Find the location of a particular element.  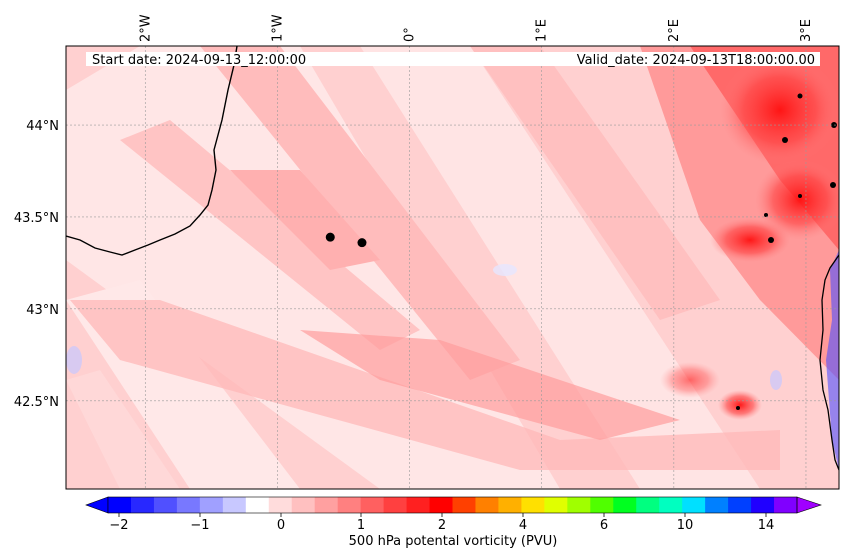

latitude-label: 42.5°N is located at coordinates (36, 402).